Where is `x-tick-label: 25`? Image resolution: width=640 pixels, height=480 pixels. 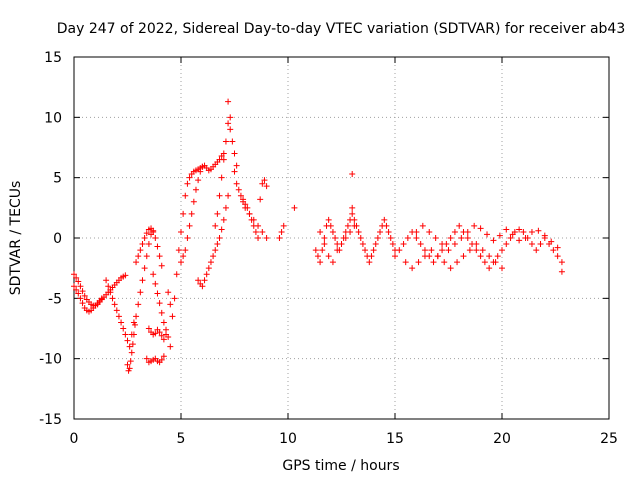 x-tick-label: 25 is located at coordinates (609, 439).